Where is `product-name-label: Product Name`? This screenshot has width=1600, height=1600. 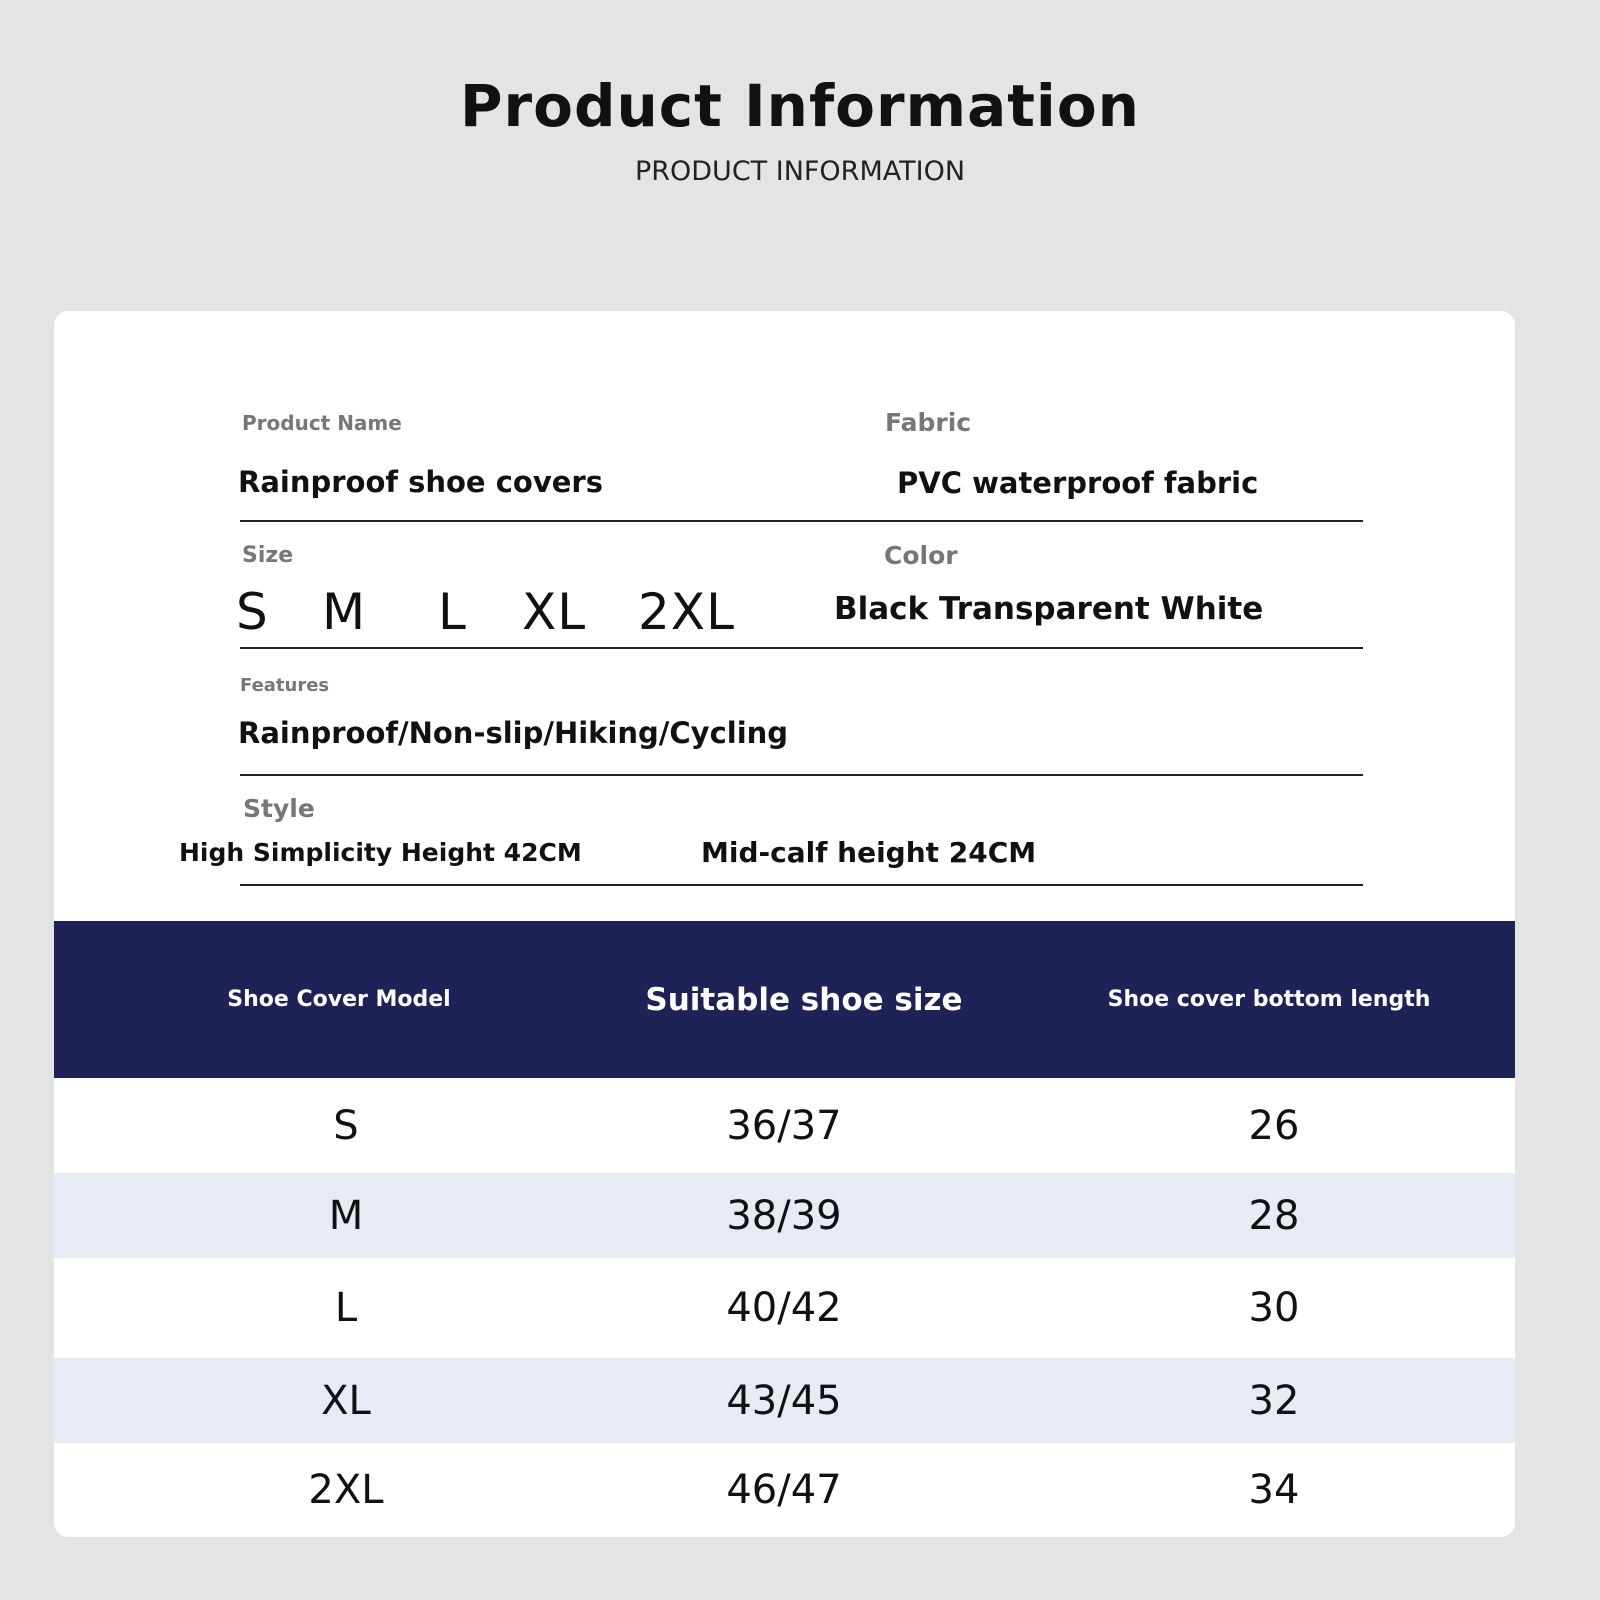 product-name-label: Product Name is located at coordinates (322, 423).